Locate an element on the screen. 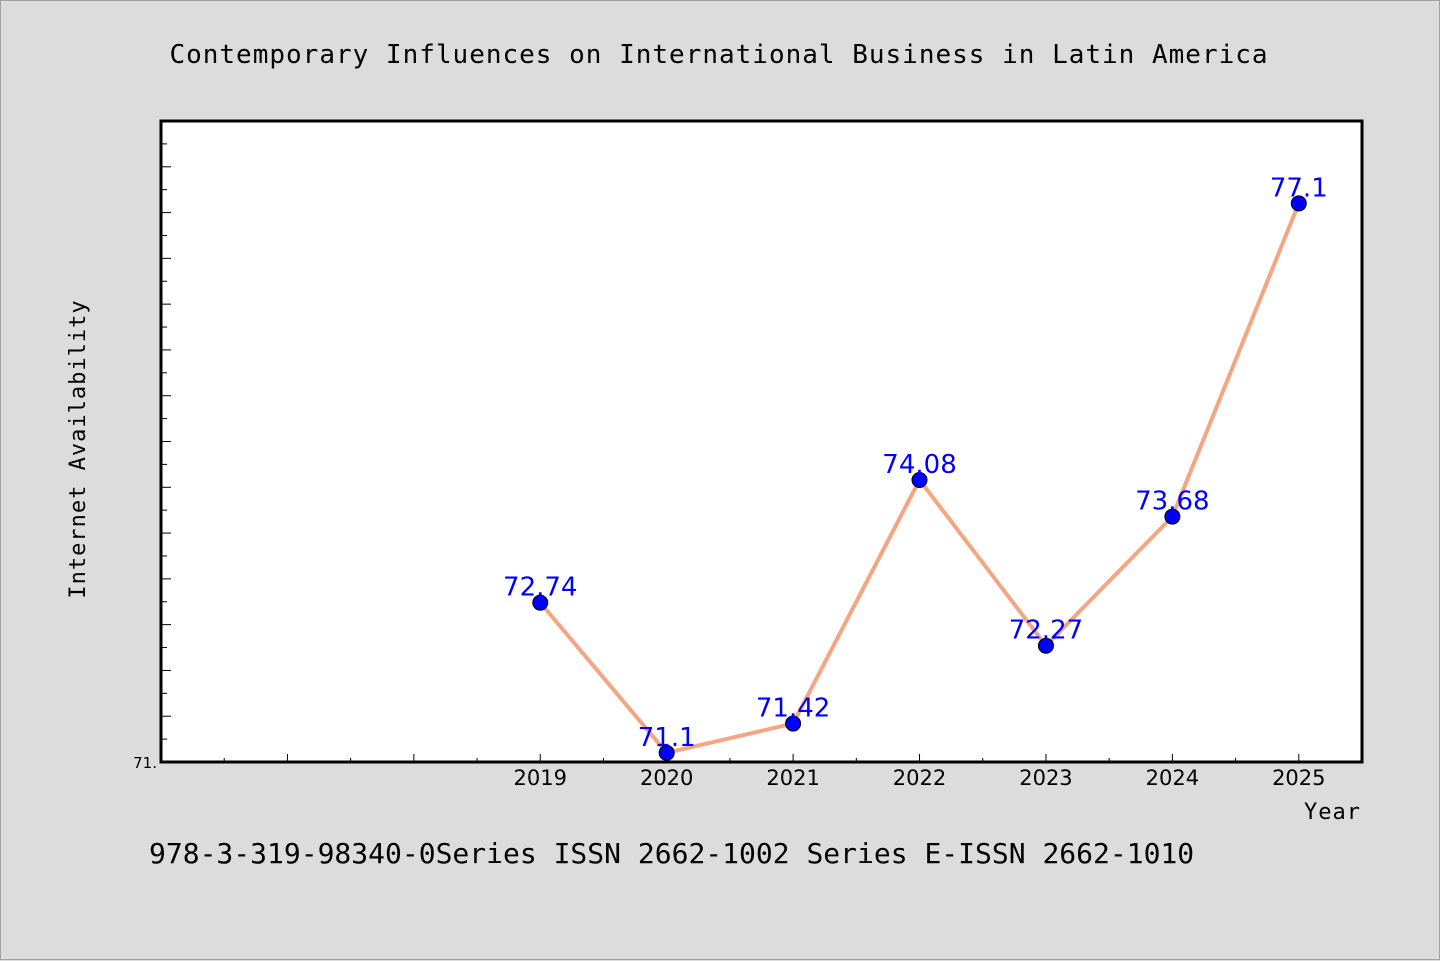 Image resolution: width=1440 pixels, height=961 pixels. x-tick-label: 2024 is located at coordinates (1172, 778).